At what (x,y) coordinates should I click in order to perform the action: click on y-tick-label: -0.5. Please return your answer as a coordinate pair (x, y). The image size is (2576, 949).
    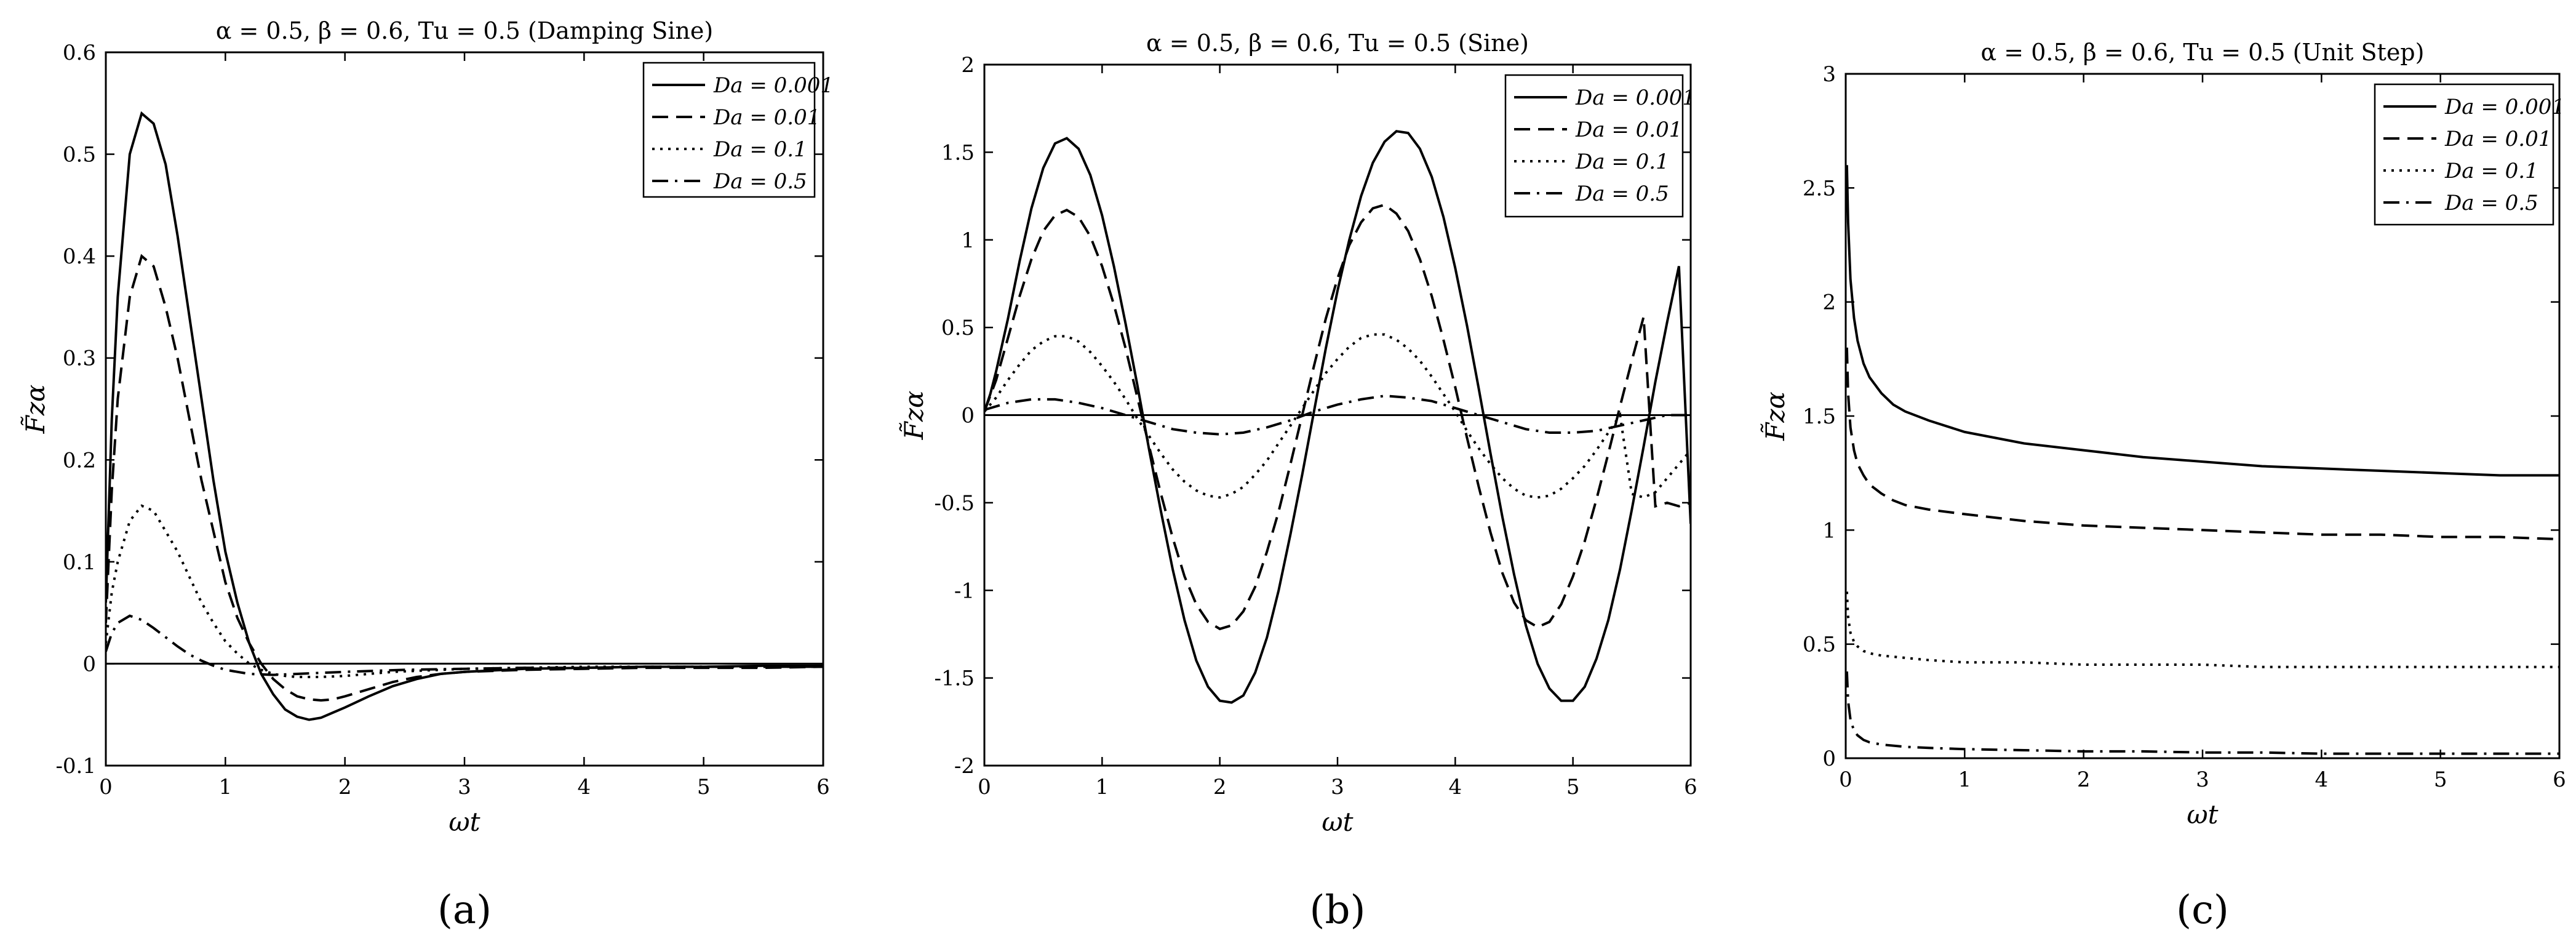
    Looking at the image, I should click on (954, 503).